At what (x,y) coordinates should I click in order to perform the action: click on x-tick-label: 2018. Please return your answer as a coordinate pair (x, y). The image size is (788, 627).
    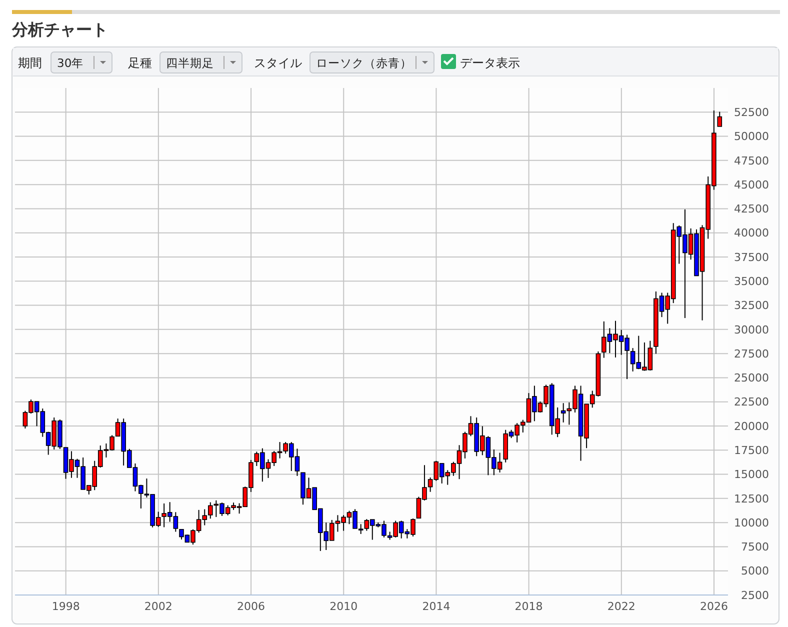
    Looking at the image, I should click on (528, 606).